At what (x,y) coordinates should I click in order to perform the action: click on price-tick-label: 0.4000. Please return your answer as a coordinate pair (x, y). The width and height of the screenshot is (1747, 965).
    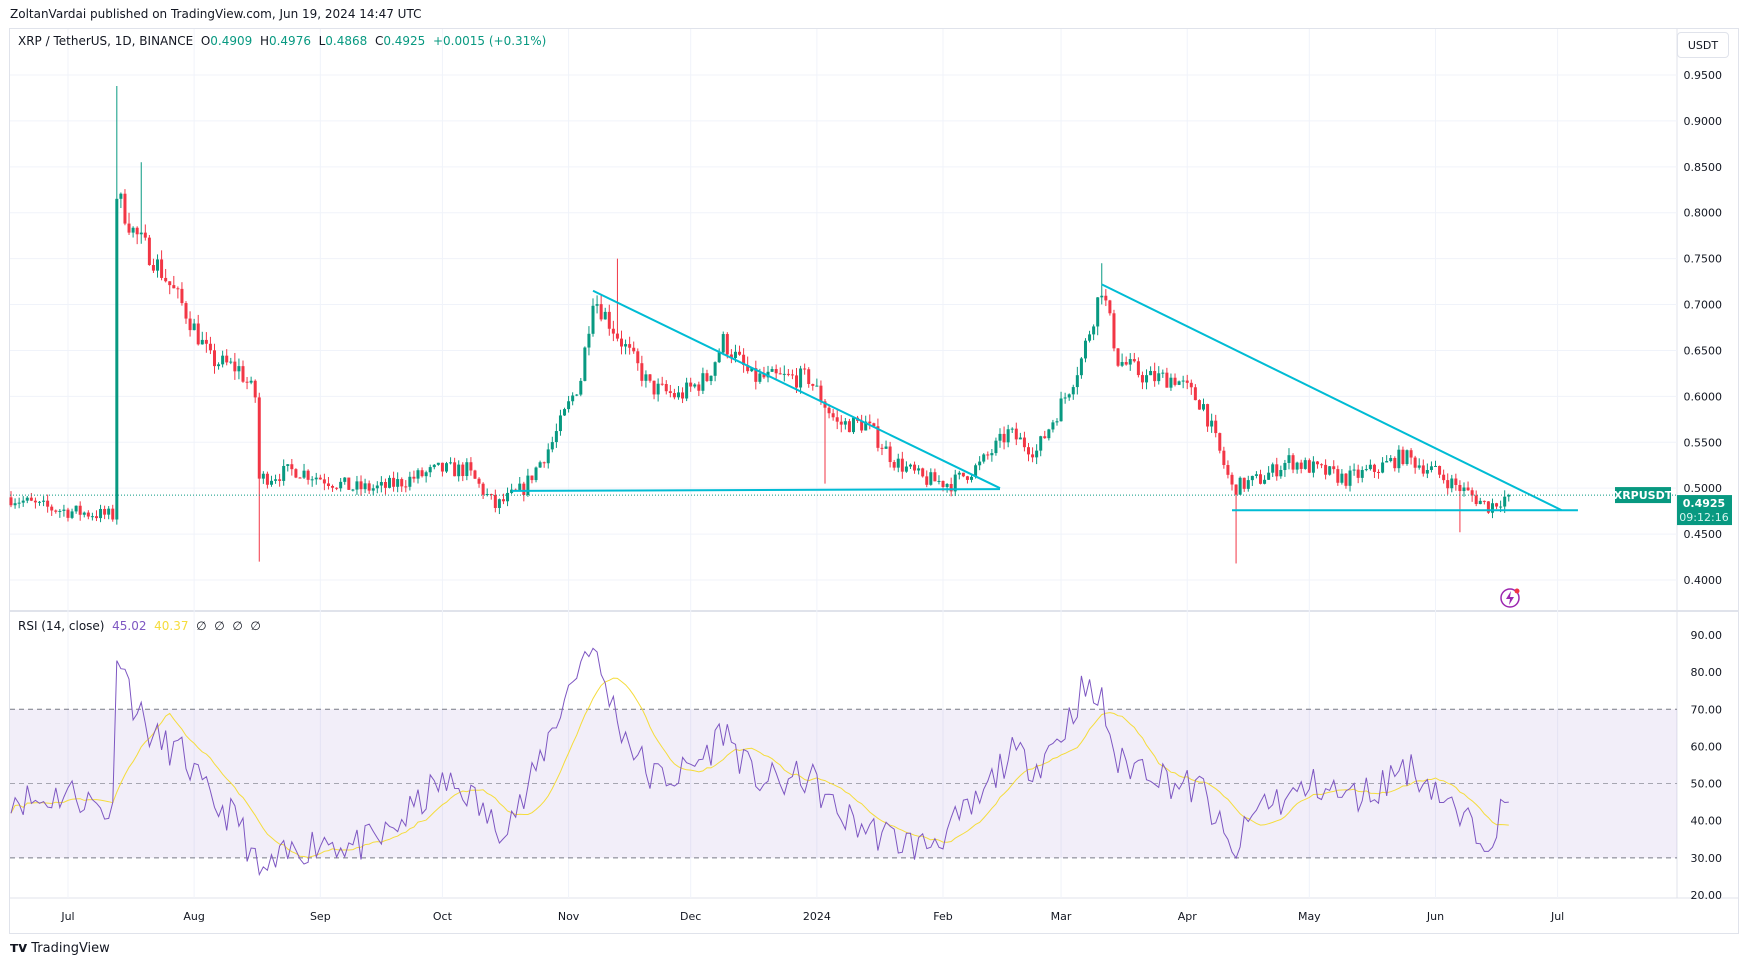
    Looking at the image, I should click on (1703, 580).